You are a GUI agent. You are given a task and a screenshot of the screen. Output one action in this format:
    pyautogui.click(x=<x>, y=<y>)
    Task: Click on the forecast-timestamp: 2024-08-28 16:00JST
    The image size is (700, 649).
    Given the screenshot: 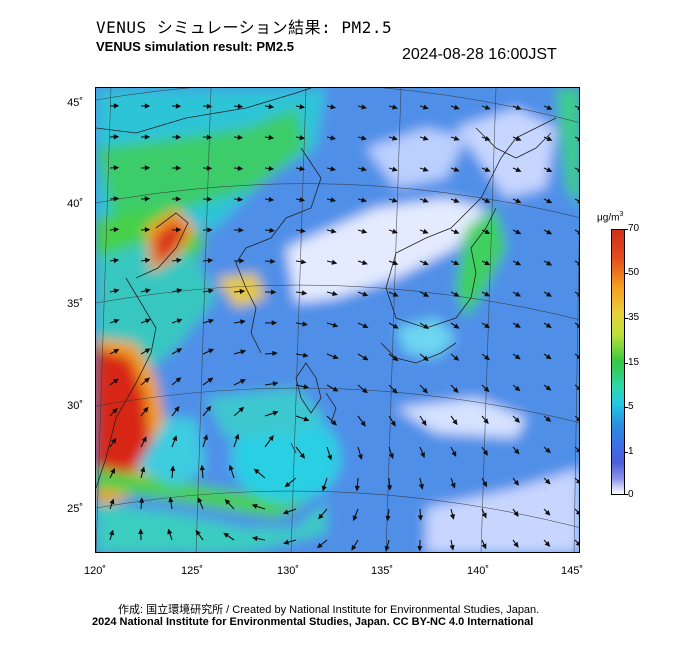 What is the action you would take?
    pyautogui.click(x=479, y=54)
    